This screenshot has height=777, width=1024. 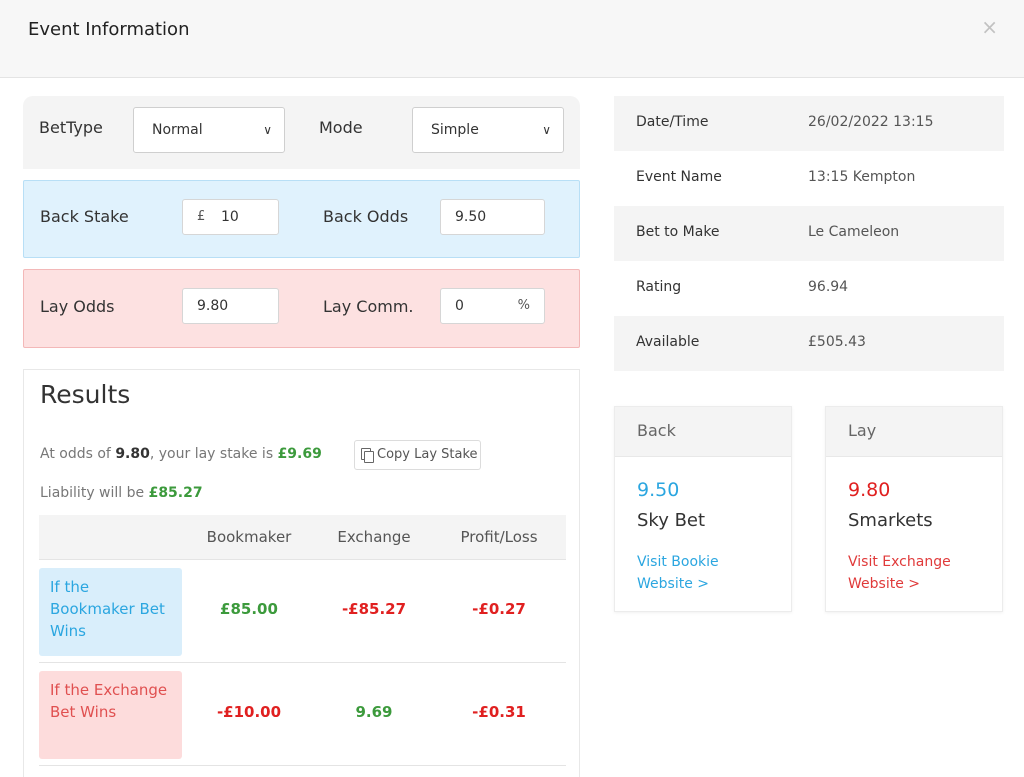 I want to click on mode-label: Mode, so click(x=341, y=127).